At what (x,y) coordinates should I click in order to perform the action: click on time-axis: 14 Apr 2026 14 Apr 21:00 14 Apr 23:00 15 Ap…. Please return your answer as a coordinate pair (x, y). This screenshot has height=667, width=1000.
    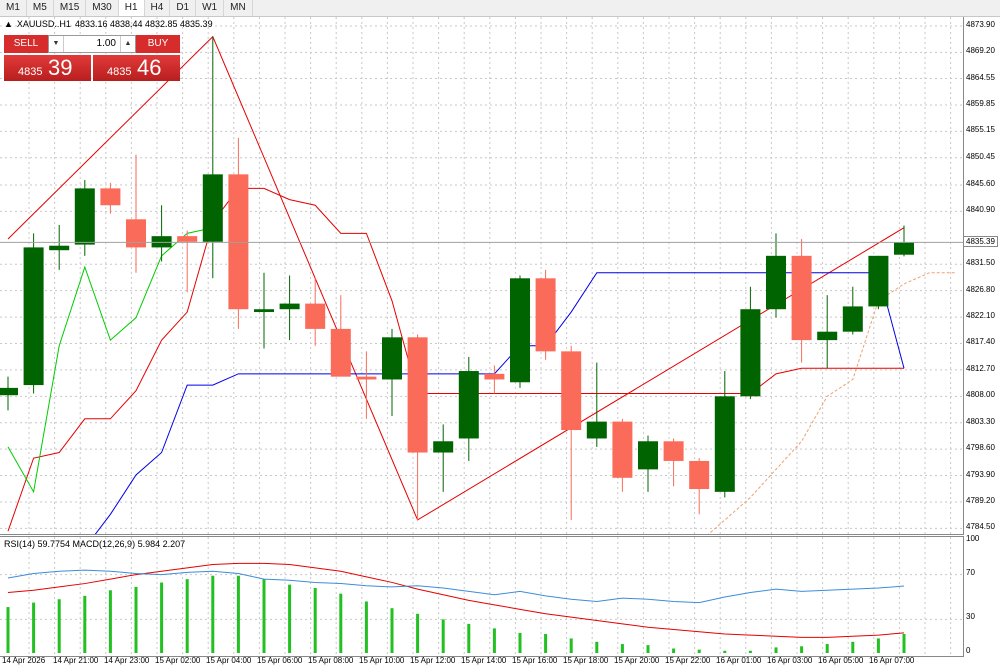
    Looking at the image, I should click on (481, 661).